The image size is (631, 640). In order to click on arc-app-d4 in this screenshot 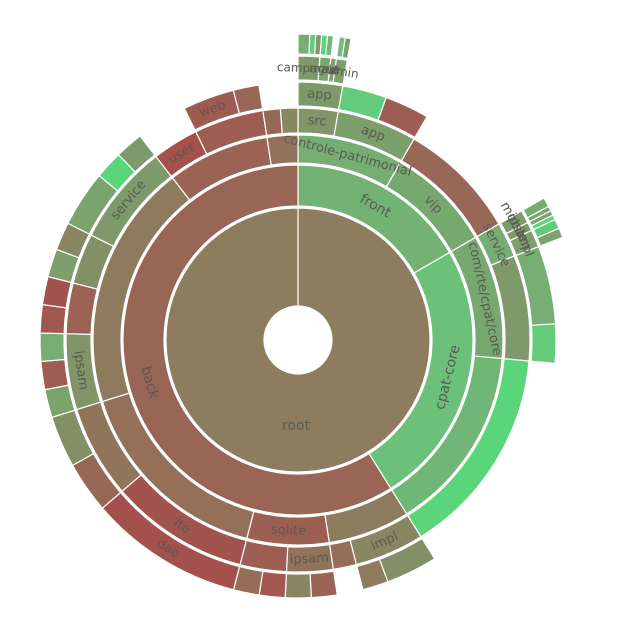, I will do `click(320, 96)`.